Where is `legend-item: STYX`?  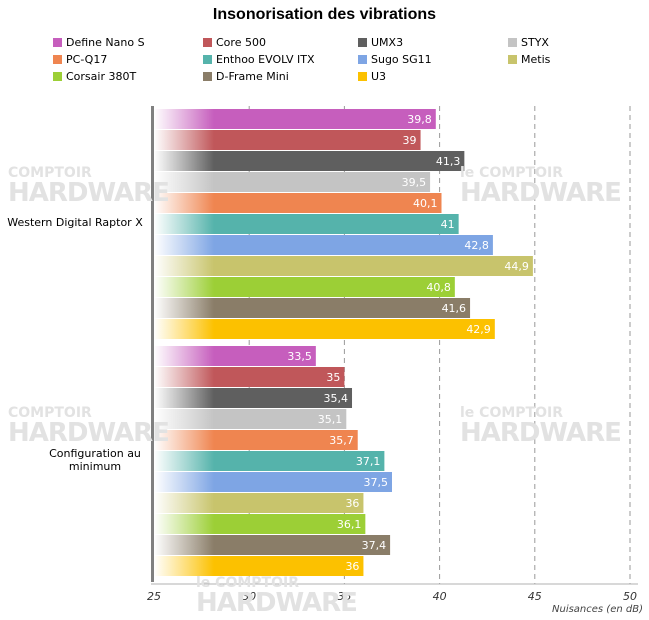 legend-item: STYX is located at coordinates (528, 42).